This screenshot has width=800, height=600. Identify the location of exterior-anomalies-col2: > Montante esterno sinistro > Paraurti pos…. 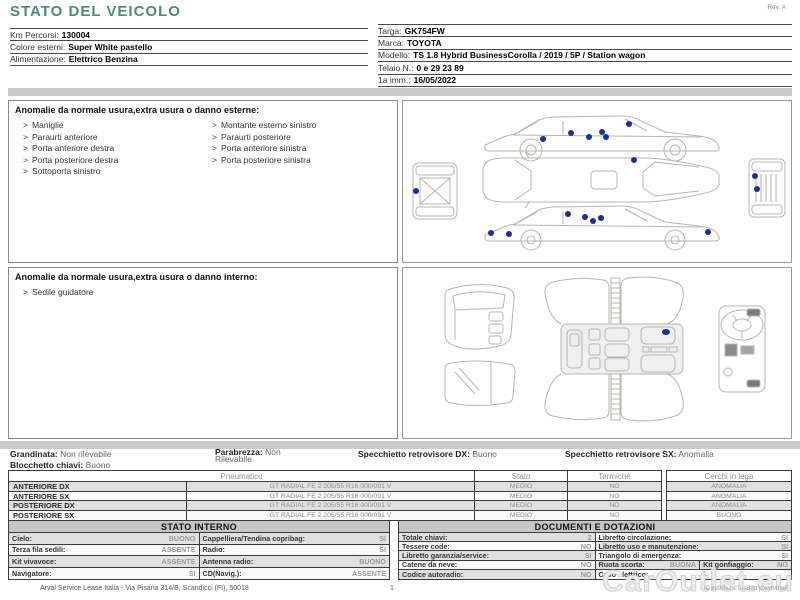
(264, 143).